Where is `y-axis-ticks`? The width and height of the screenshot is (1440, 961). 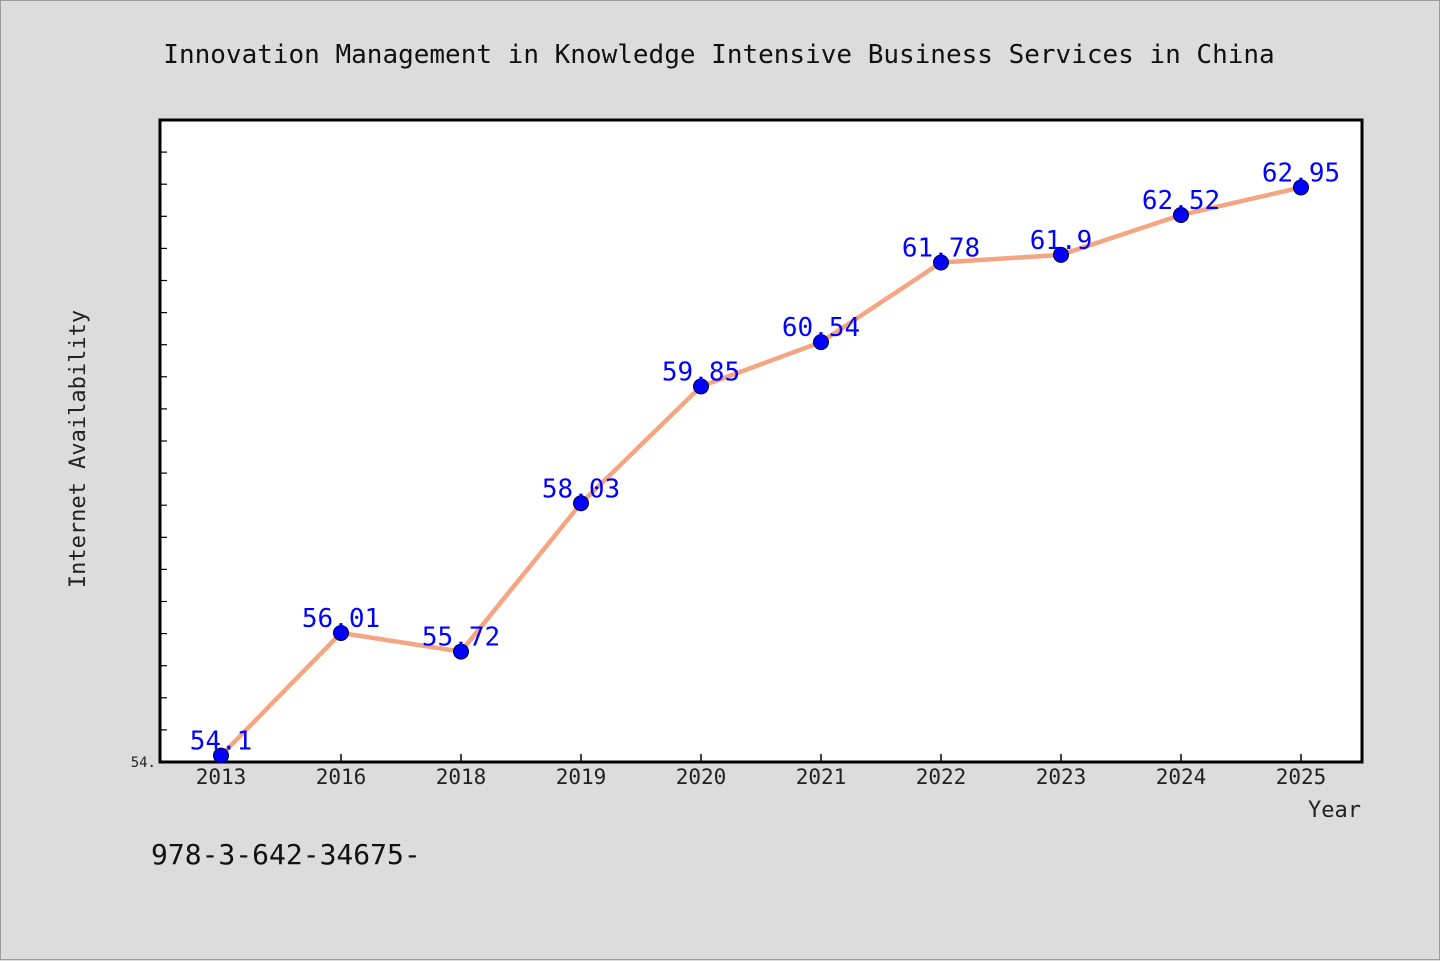 y-axis-ticks is located at coordinates (163, 425).